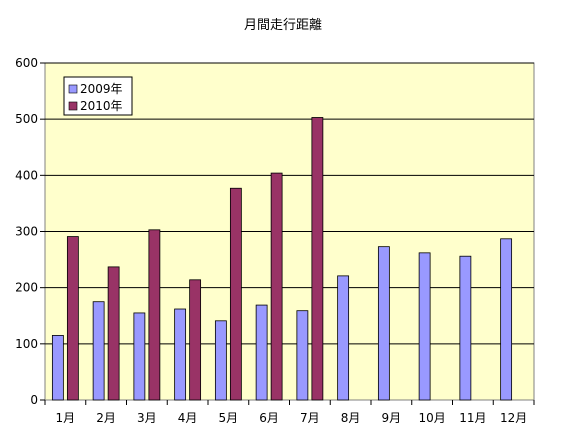 This screenshot has height=446, width=567. What do you see at coordinates (180, 354) in the screenshot?
I see `bar-2009年-4月` at bounding box center [180, 354].